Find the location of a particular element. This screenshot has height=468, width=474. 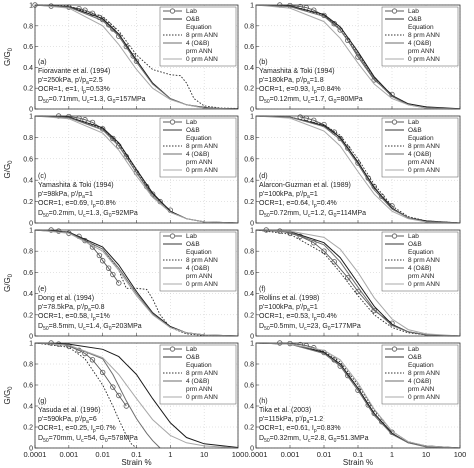

grain-label: D50=0.2mm, Uc=1.3, G0=92MPa is located at coordinates (88, 214).